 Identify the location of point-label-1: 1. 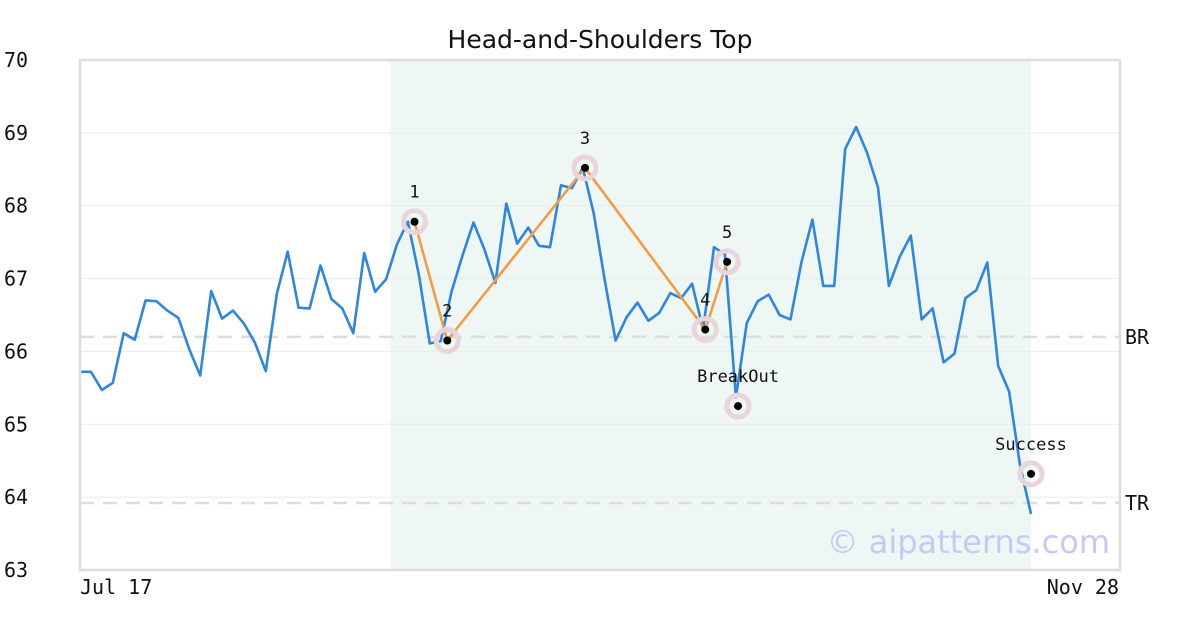
(414, 193).